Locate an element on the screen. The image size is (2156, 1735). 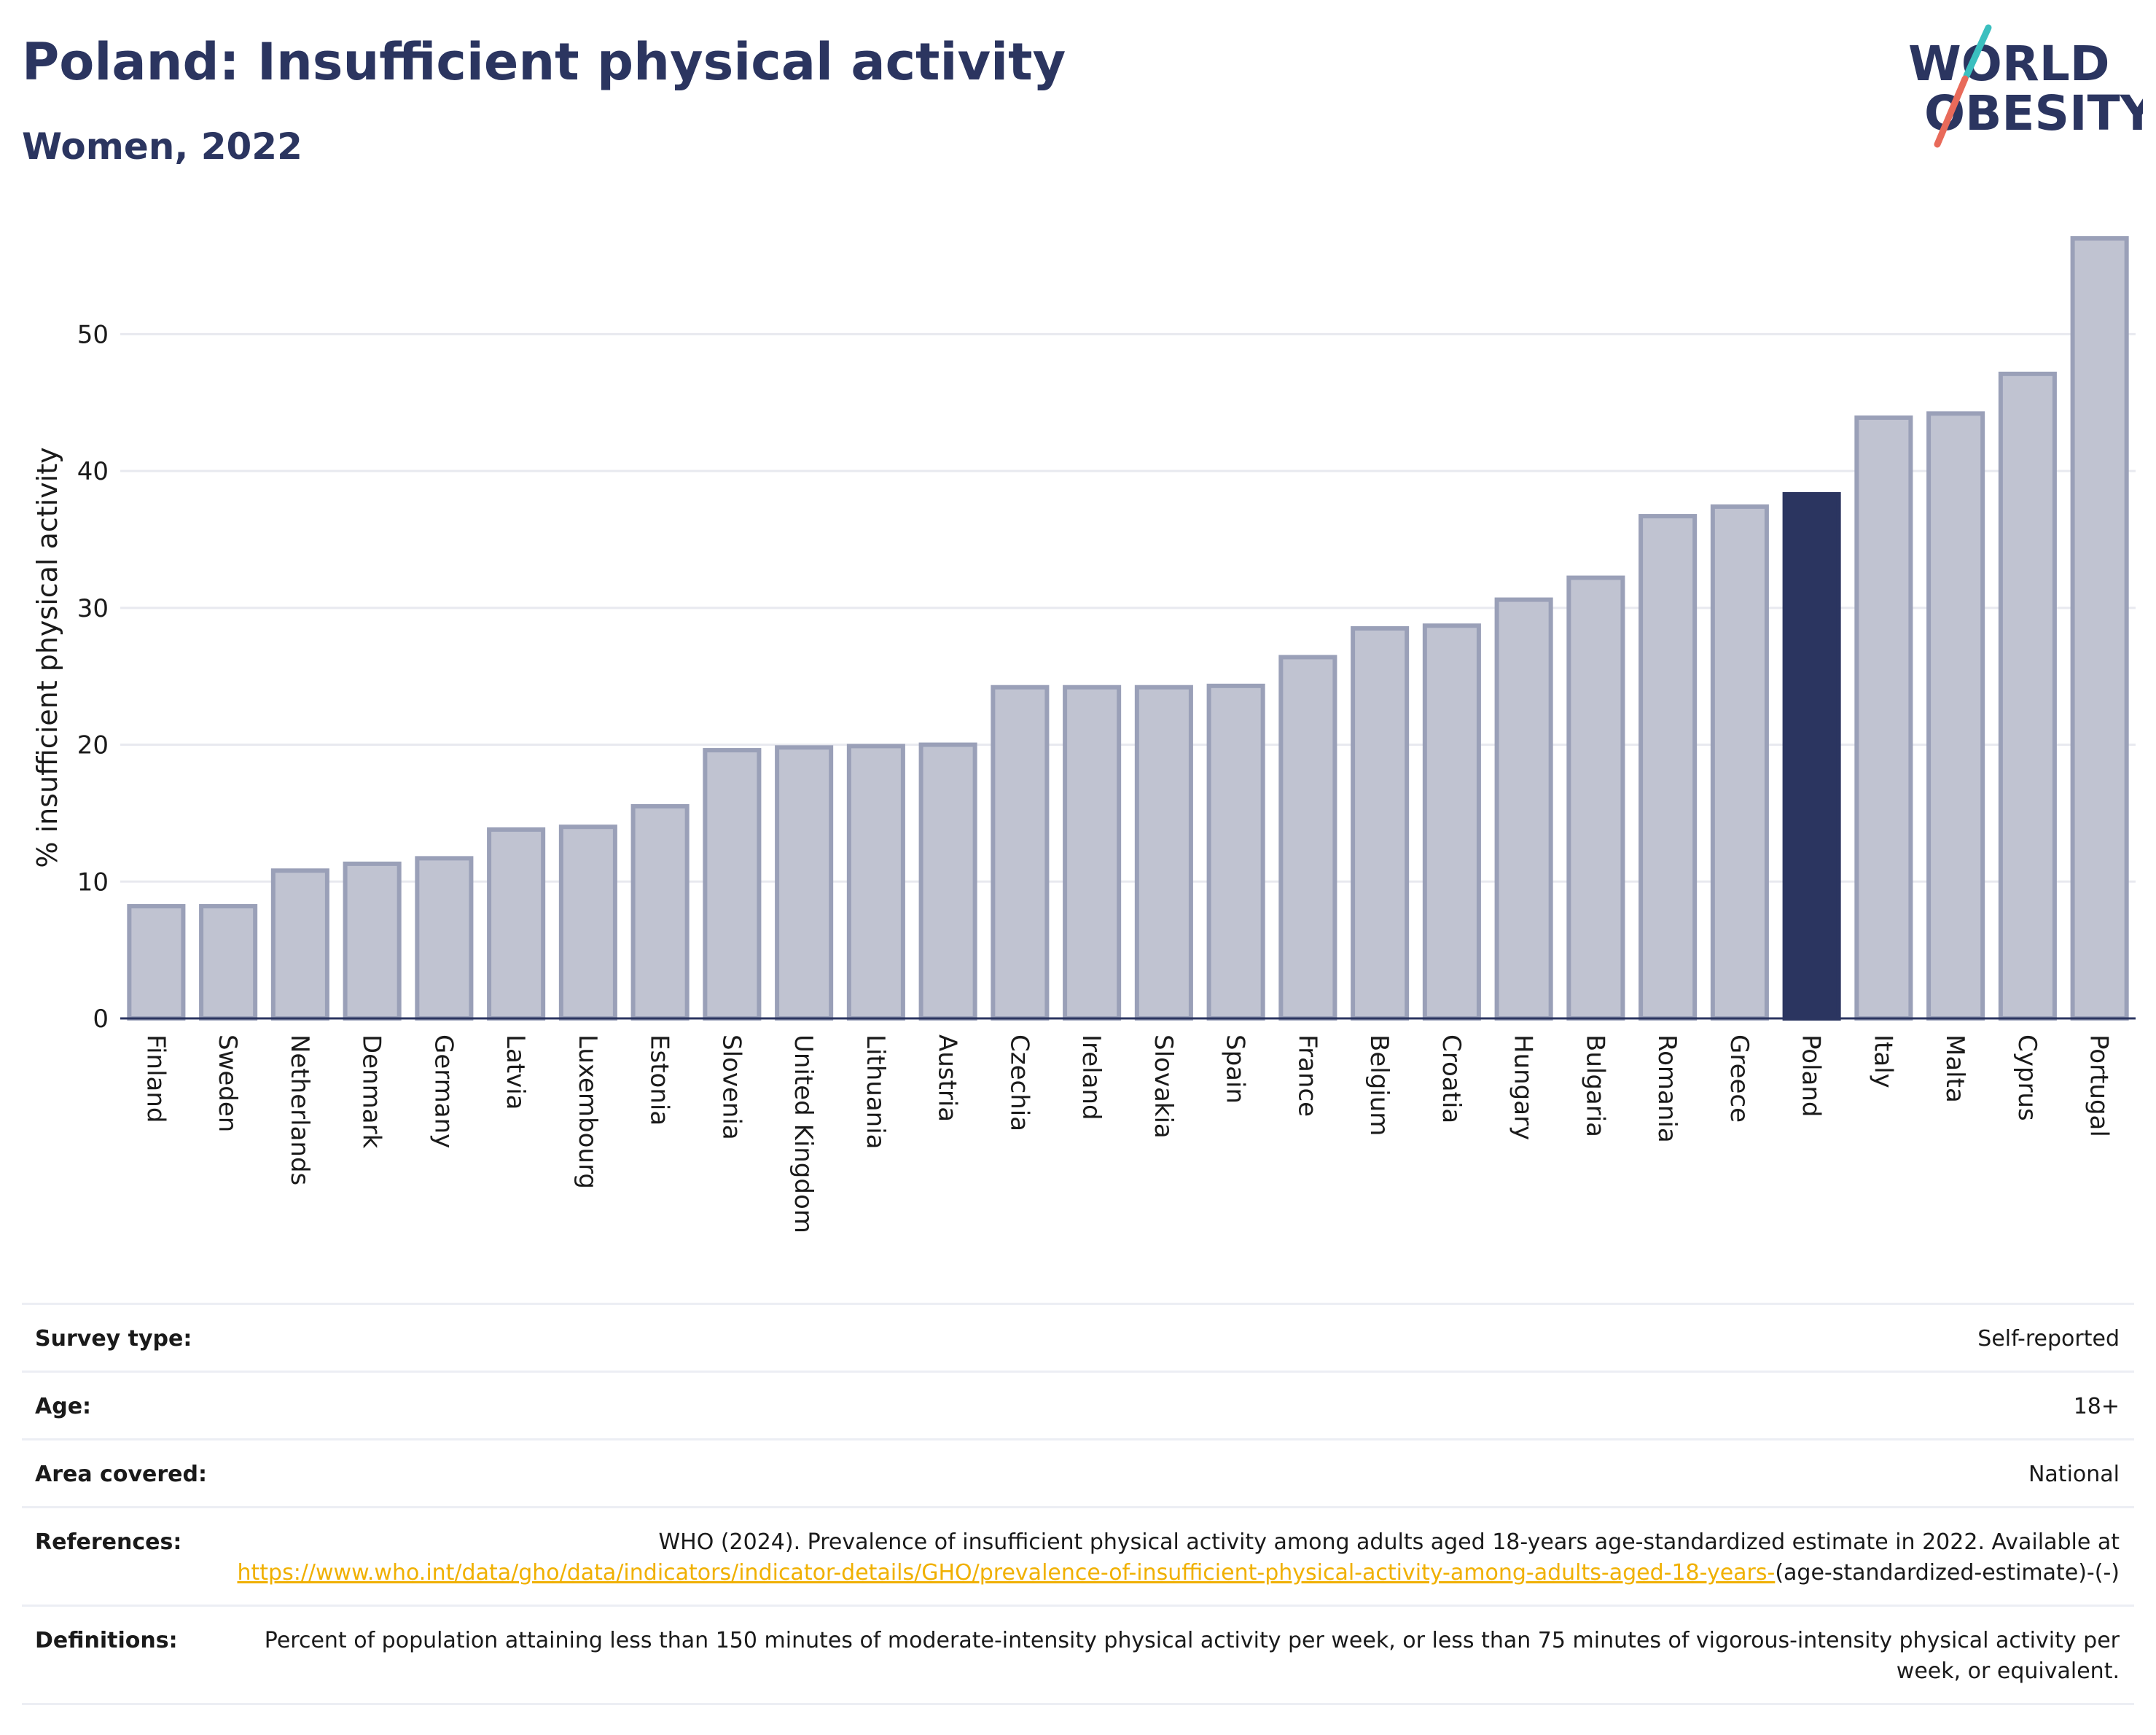
bar-croatia is located at coordinates (1452, 822).